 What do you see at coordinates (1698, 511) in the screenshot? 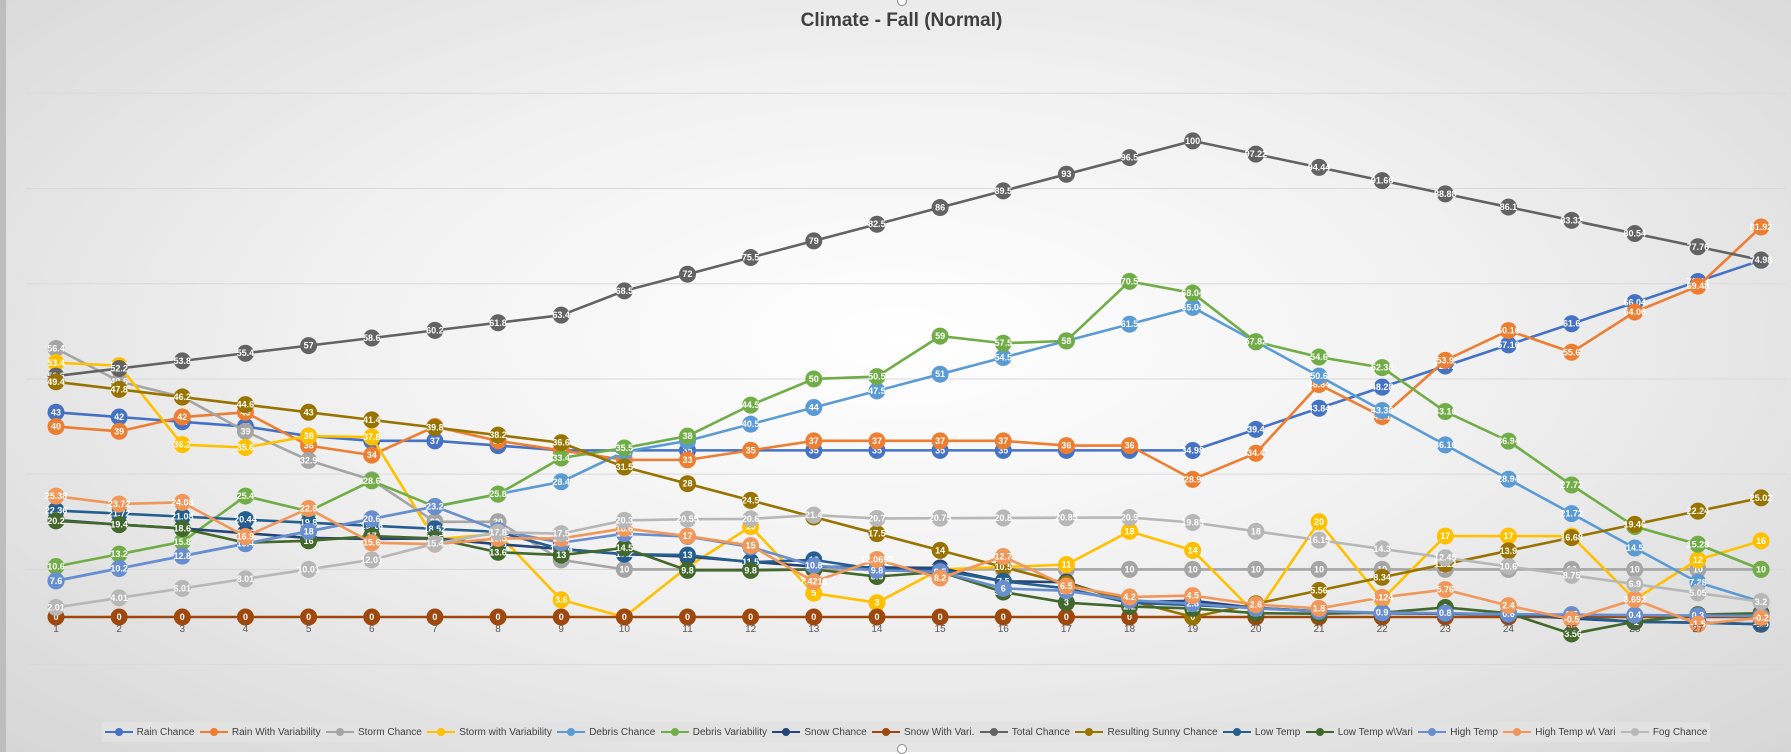
I see `data-label: 22.24` at bounding box center [1698, 511].